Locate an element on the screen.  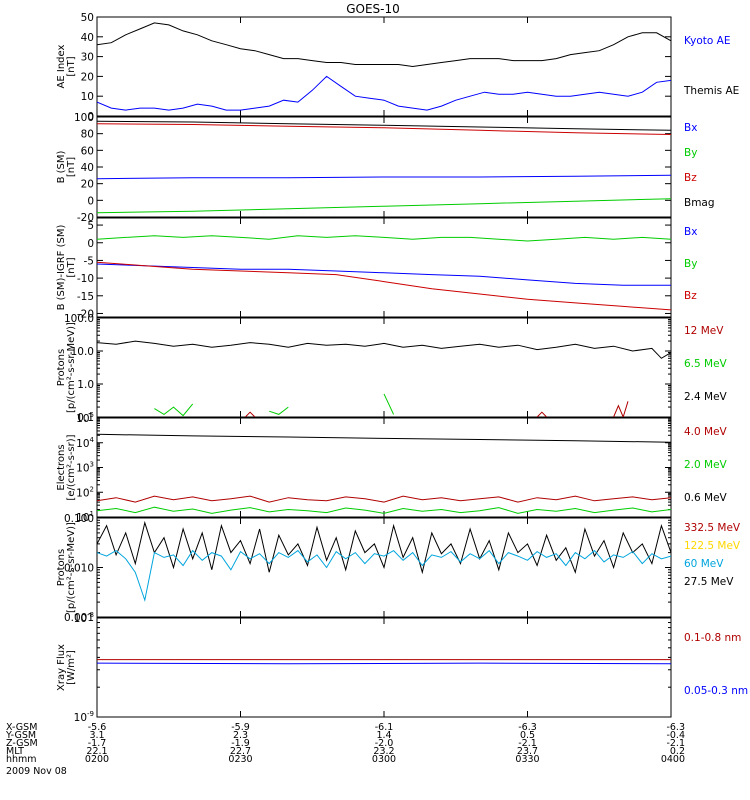
x-row-value: -5.6 is located at coordinates (97, 727).